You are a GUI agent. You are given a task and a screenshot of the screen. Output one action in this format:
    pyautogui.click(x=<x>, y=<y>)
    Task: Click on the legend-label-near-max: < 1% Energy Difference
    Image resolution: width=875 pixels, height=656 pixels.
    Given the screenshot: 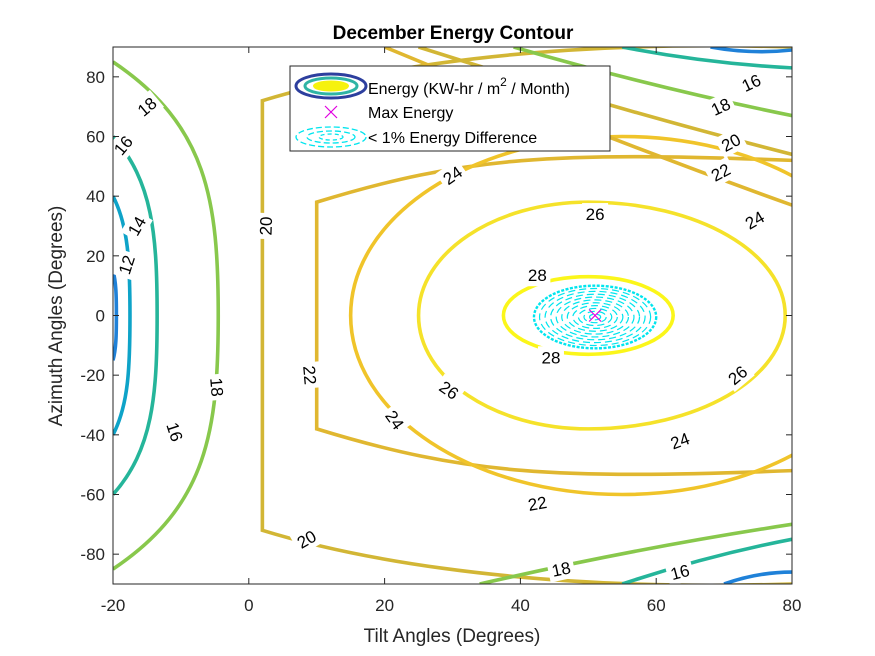 What is the action you would take?
    pyautogui.click(x=452, y=138)
    